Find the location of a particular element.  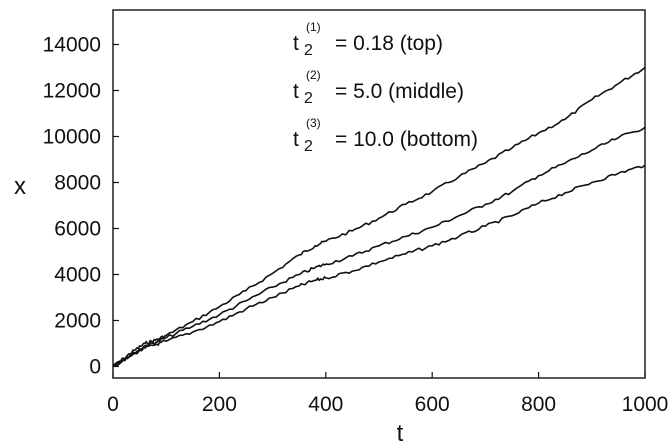

annotation-superscript: (2) is located at coordinates (313, 75).